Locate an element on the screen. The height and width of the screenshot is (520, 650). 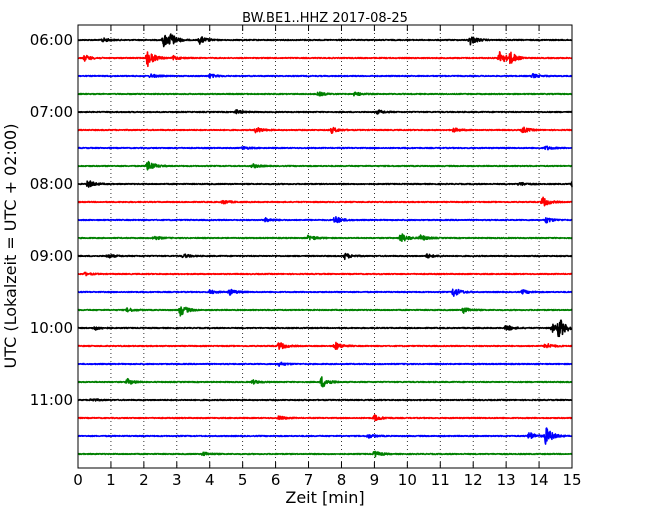
x-tick-label: 1 is located at coordinates (111, 480).